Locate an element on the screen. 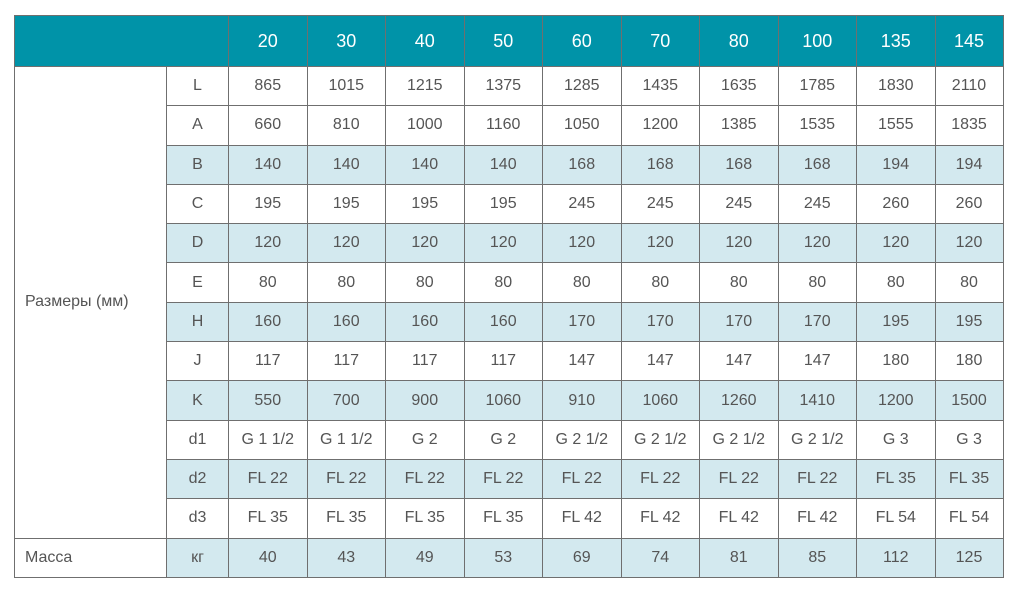 The width and height of the screenshot is (1023, 589). table-cell: 260 is located at coordinates (969, 204).